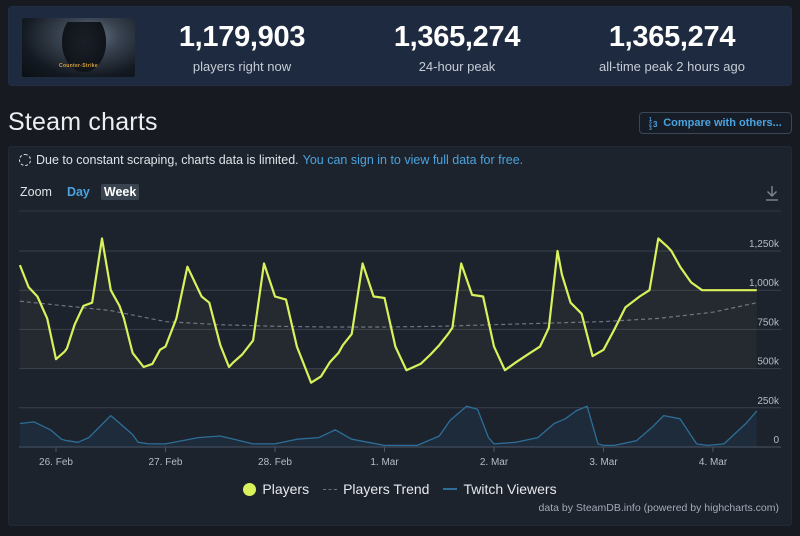 The image size is (800, 536). What do you see at coordinates (772, 193) in the screenshot?
I see `download-icon` at bounding box center [772, 193].